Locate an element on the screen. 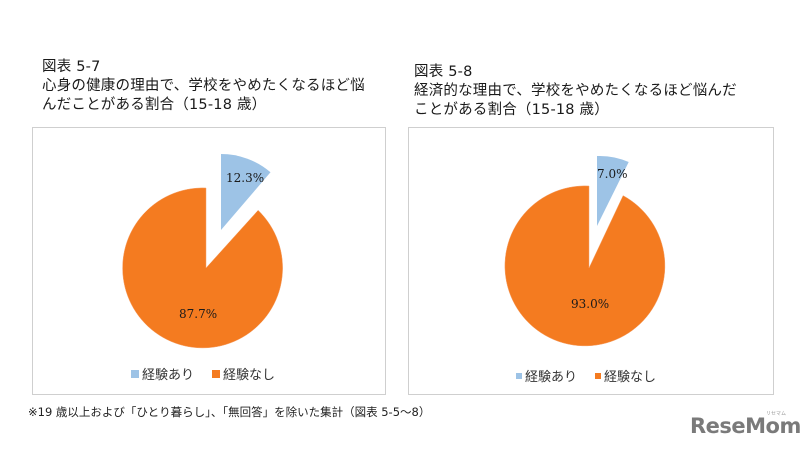 This screenshot has width=800, height=452. logo-subtext: リセマム is located at coordinates (776, 414).